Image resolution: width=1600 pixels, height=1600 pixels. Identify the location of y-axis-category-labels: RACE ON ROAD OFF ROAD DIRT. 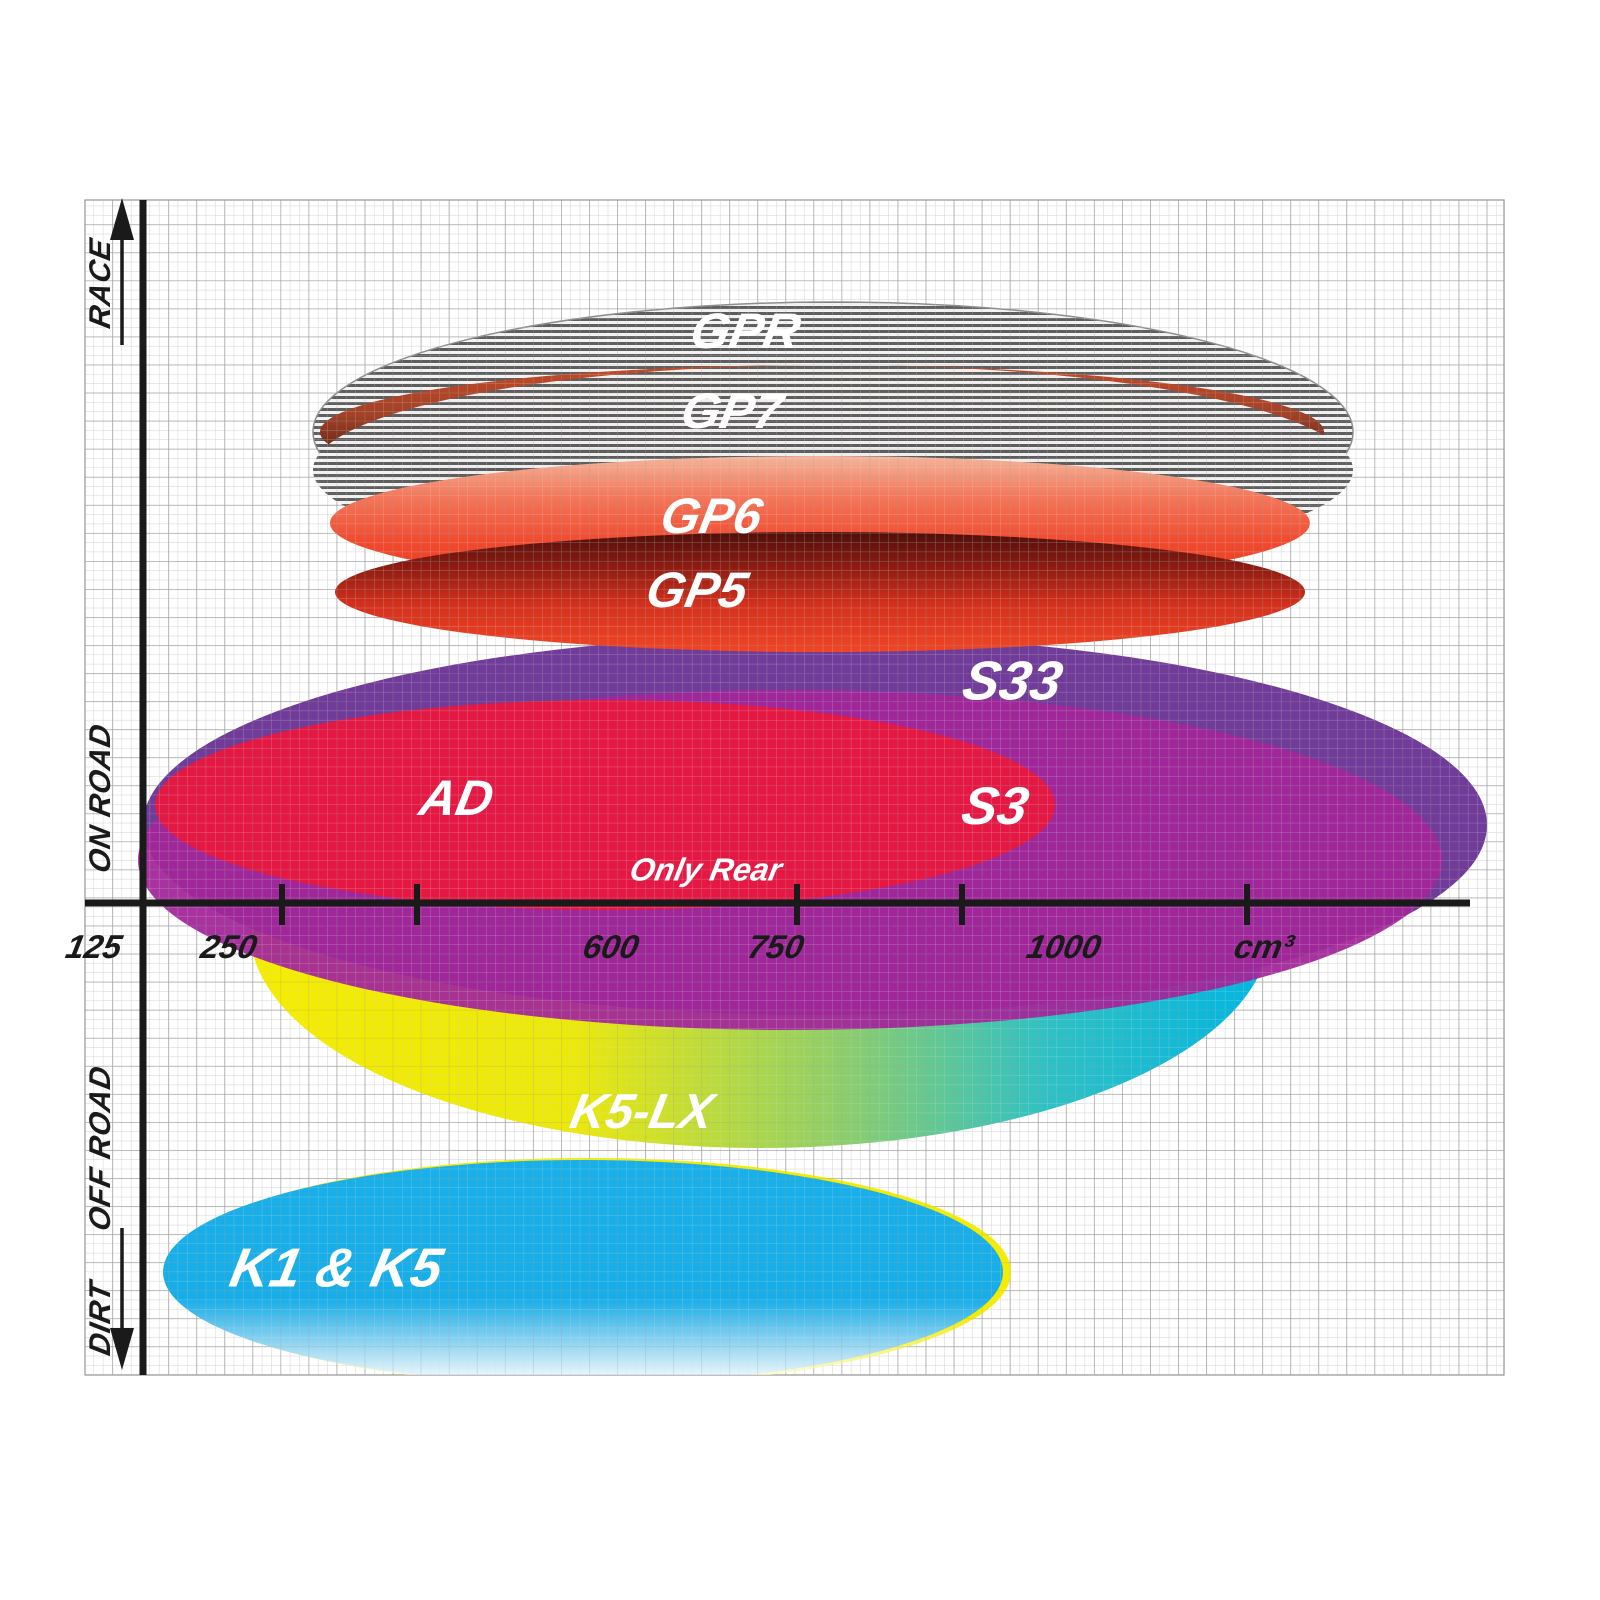
(100, 797).